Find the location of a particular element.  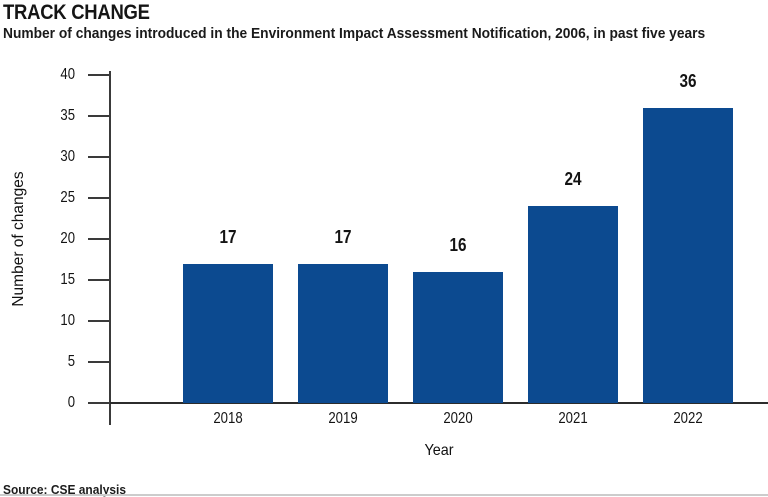

y-axis-line is located at coordinates (110, 248).